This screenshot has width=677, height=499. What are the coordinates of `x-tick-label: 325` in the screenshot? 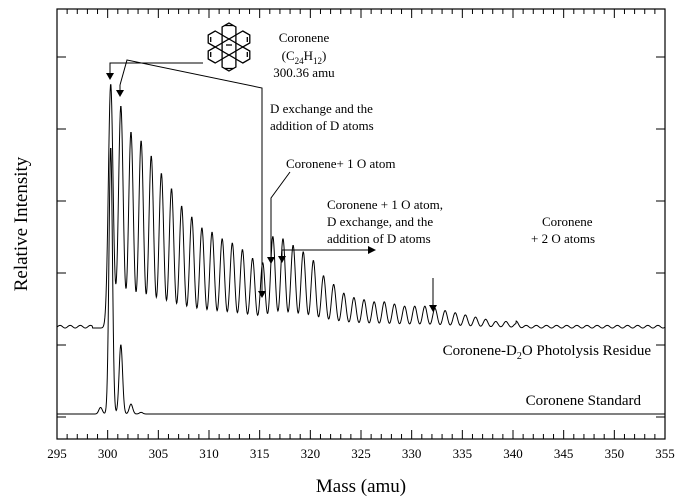 It's located at (361, 453).